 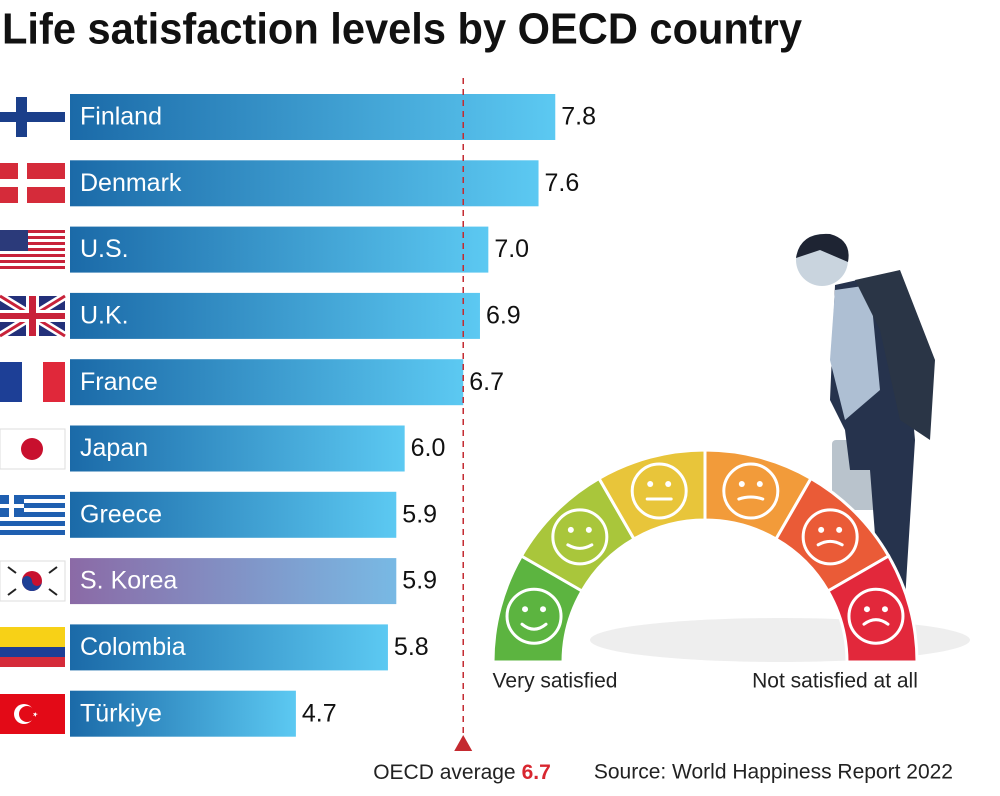 I want to click on category-label: Greece, so click(x=121, y=514).